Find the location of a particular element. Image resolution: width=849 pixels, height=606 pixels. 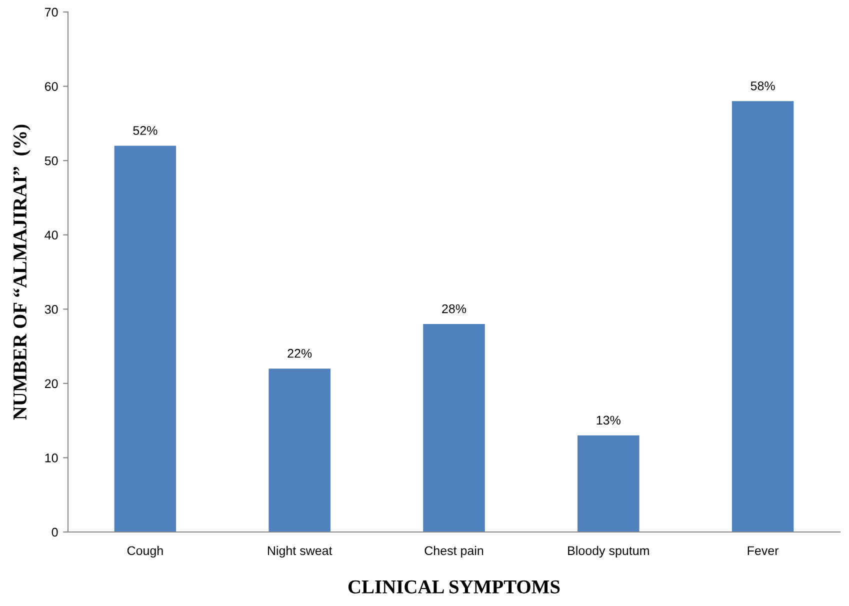

data-label: 52% is located at coordinates (145, 130).